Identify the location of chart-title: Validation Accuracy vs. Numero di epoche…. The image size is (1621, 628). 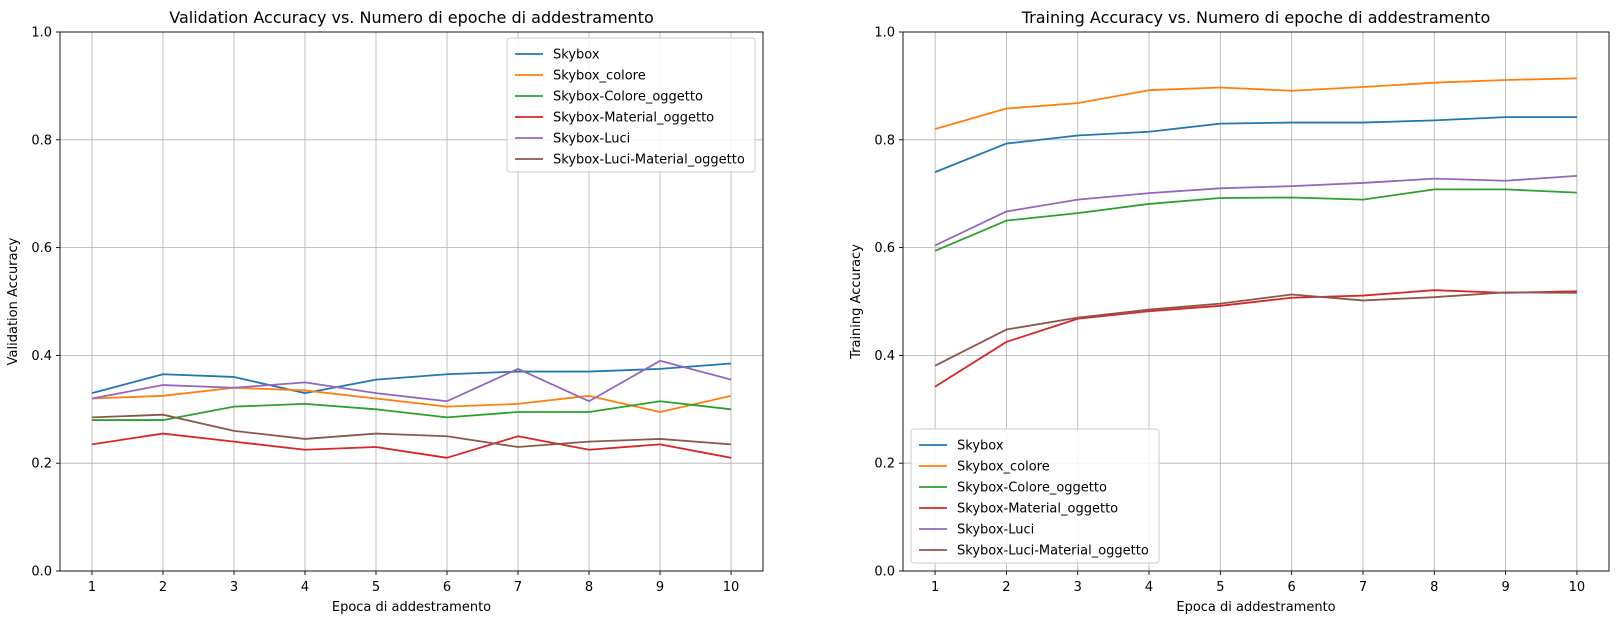
(411, 17).